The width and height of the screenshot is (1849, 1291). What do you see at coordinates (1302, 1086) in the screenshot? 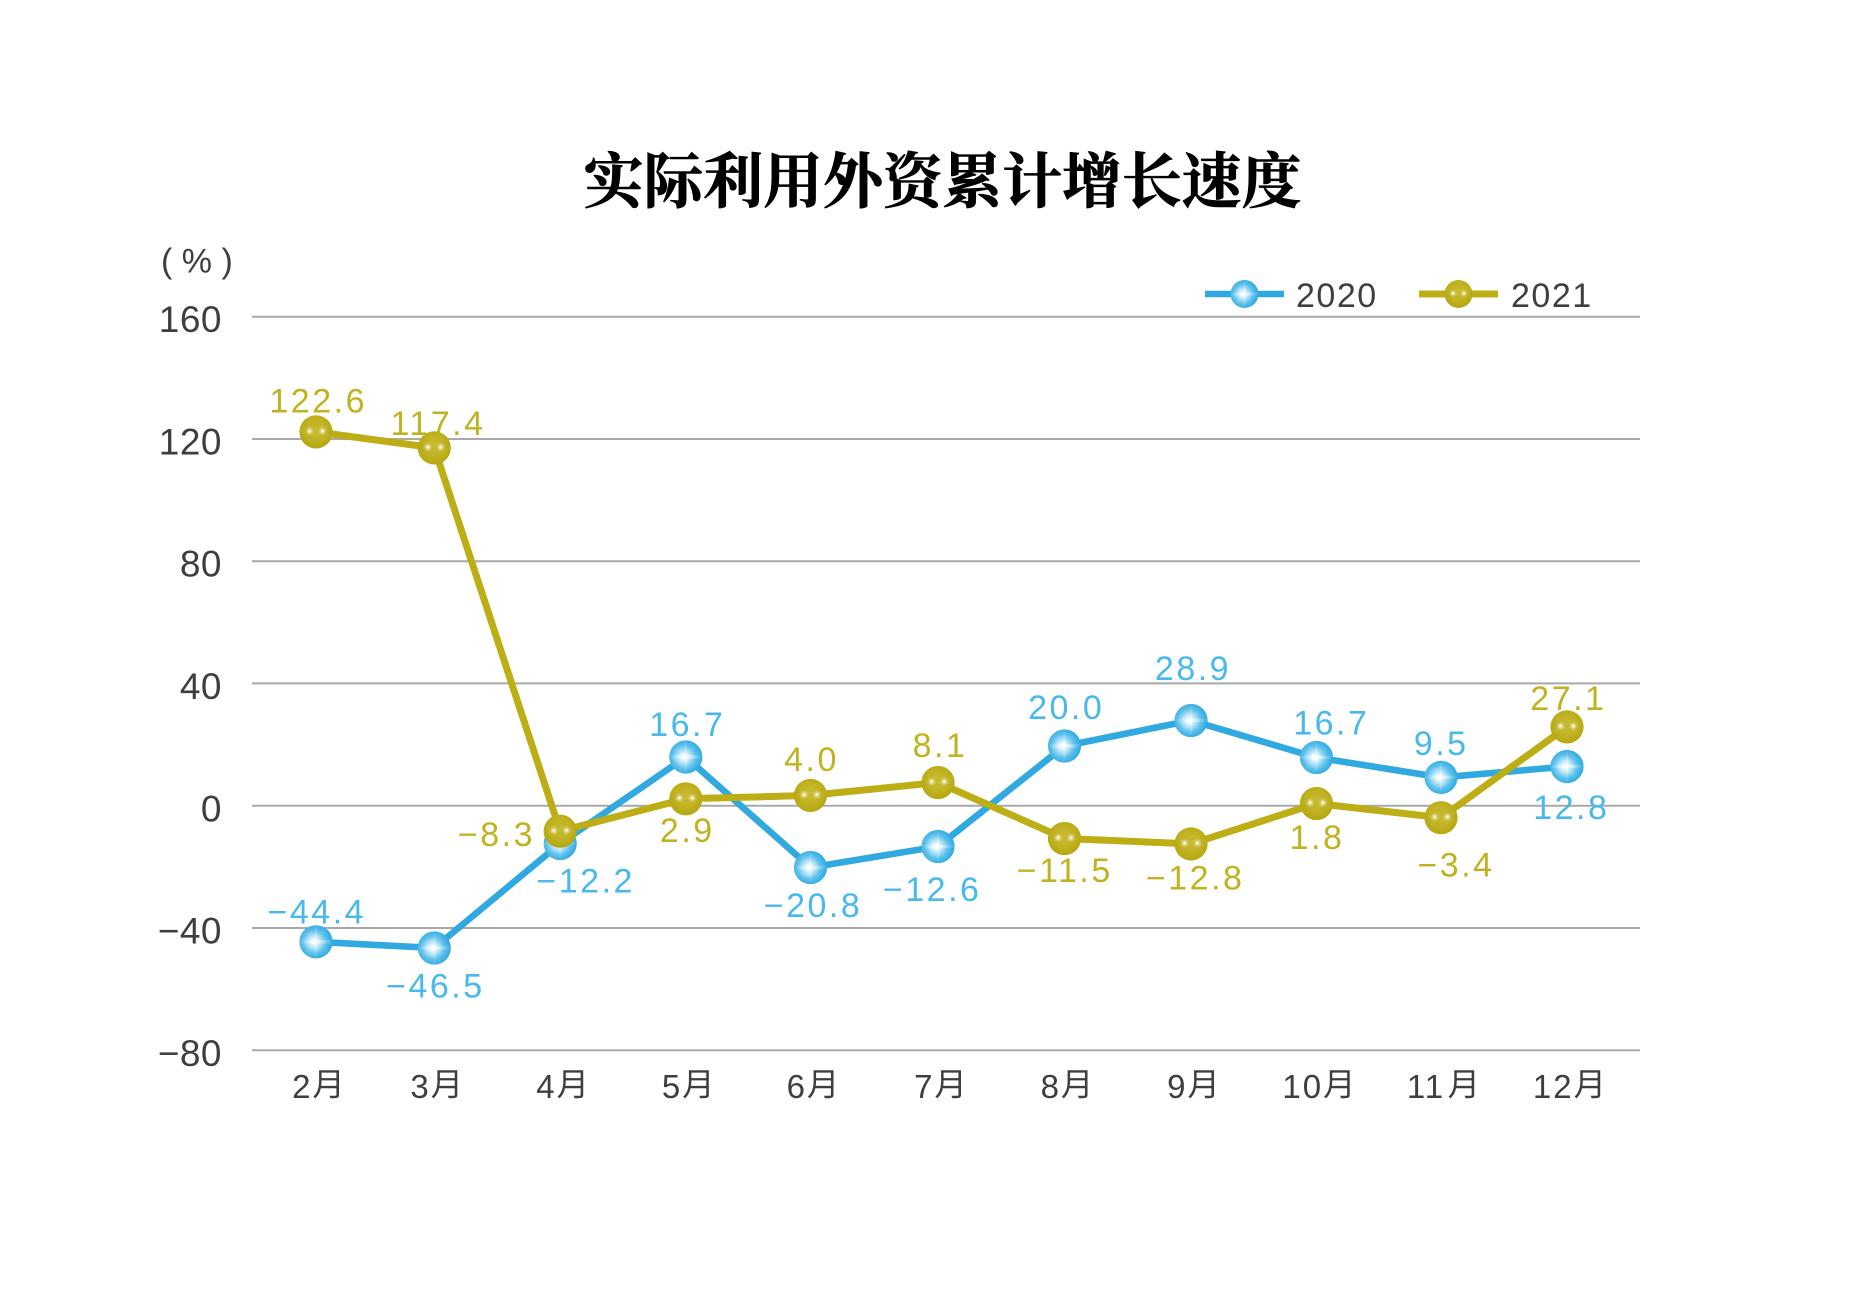
I see `svg-text: 10` at bounding box center [1302, 1086].